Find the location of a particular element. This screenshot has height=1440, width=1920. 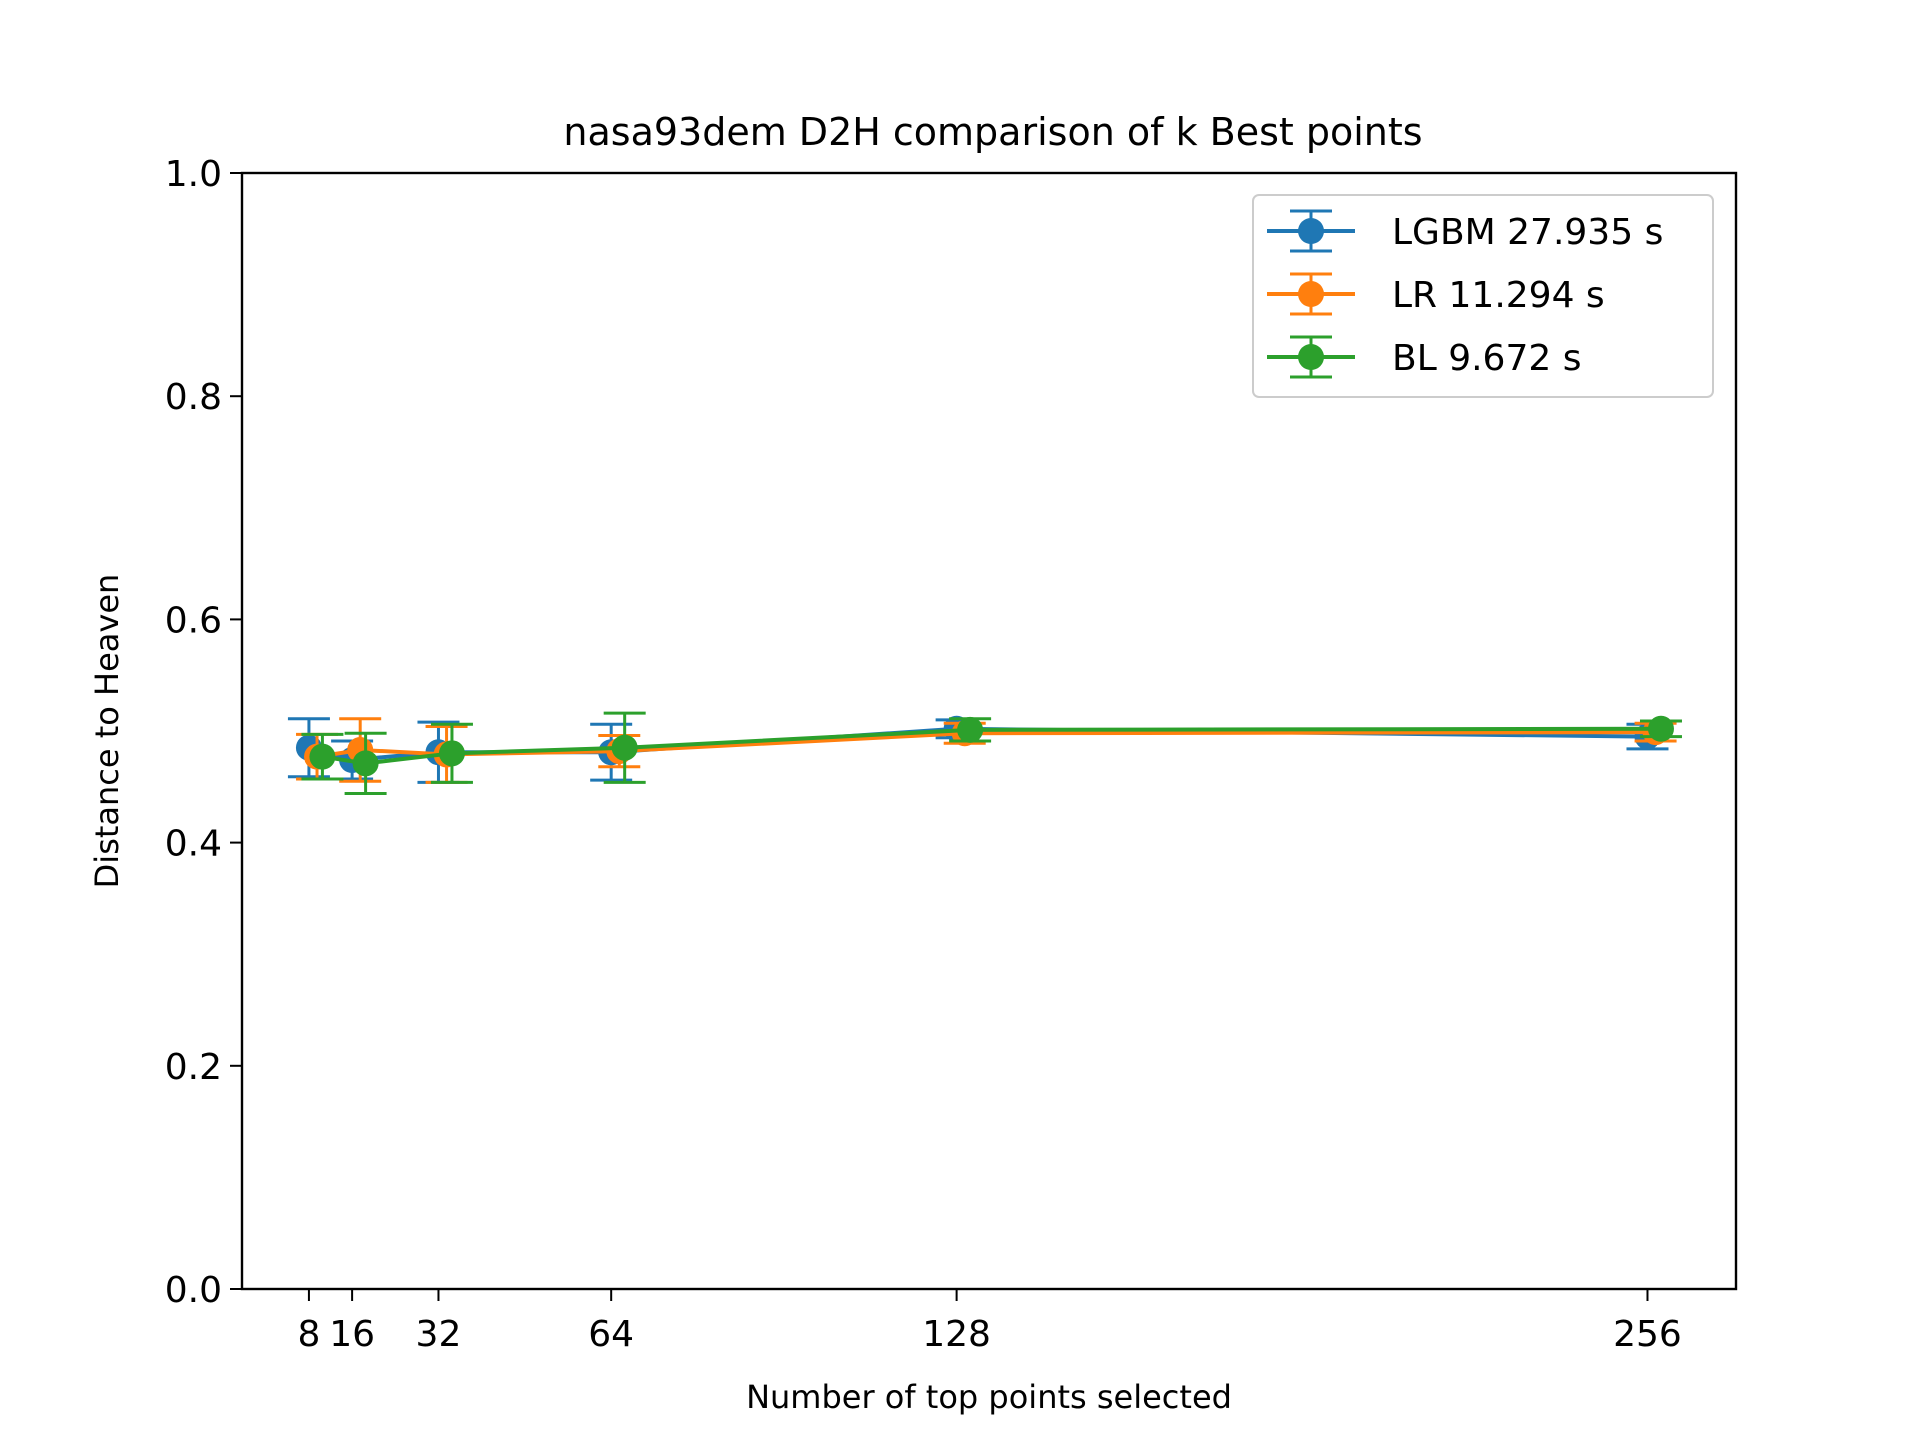

legend-item: BL 9.672 s is located at coordinates (1424, 357).